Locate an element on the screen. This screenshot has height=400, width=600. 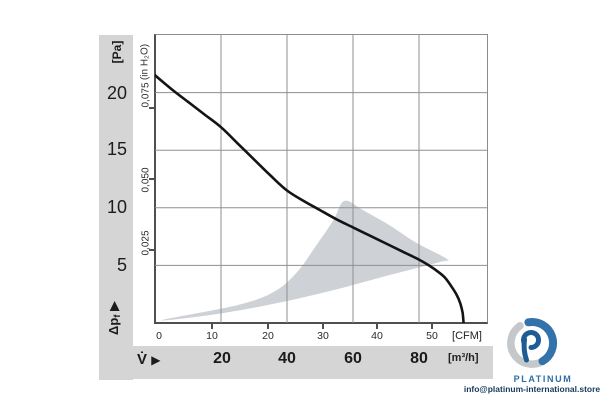
inh2o-axis-unit: (in H₂O) is located at coordinates (145, 62).